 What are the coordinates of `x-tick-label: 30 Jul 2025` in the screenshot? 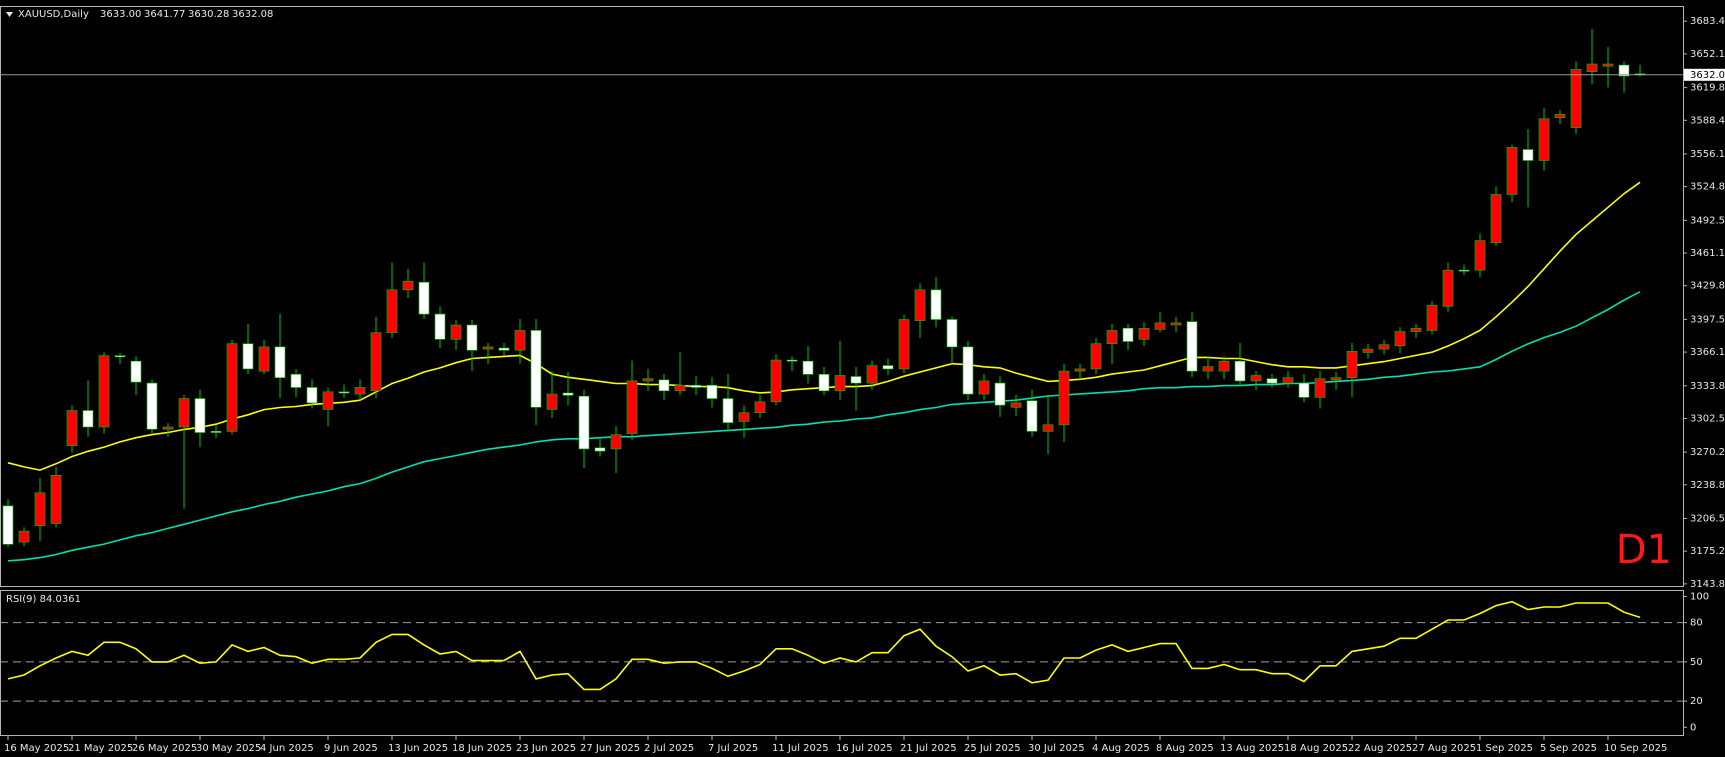 It's located at (1056, 748).